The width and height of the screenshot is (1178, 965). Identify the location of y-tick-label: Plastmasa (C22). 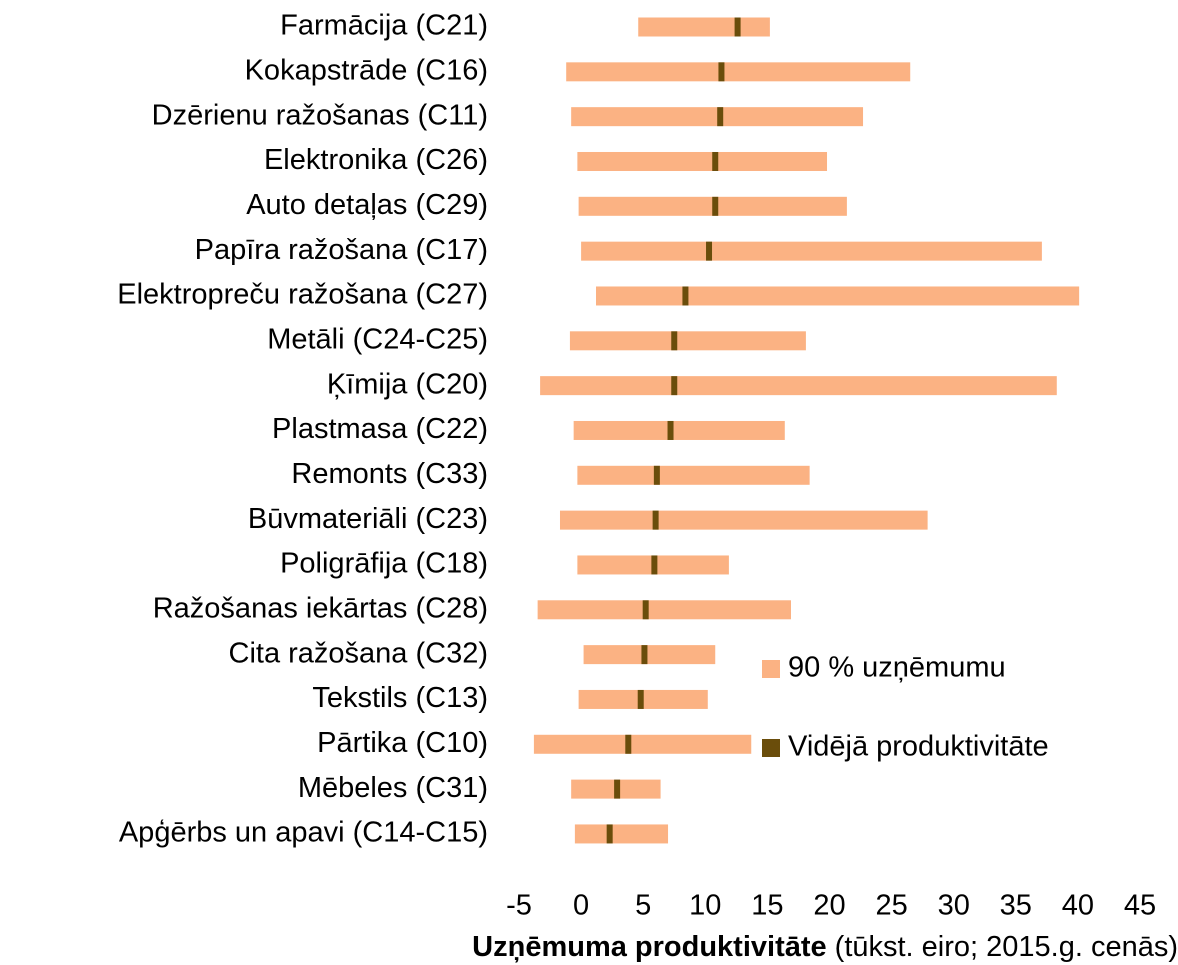
(380, 429).